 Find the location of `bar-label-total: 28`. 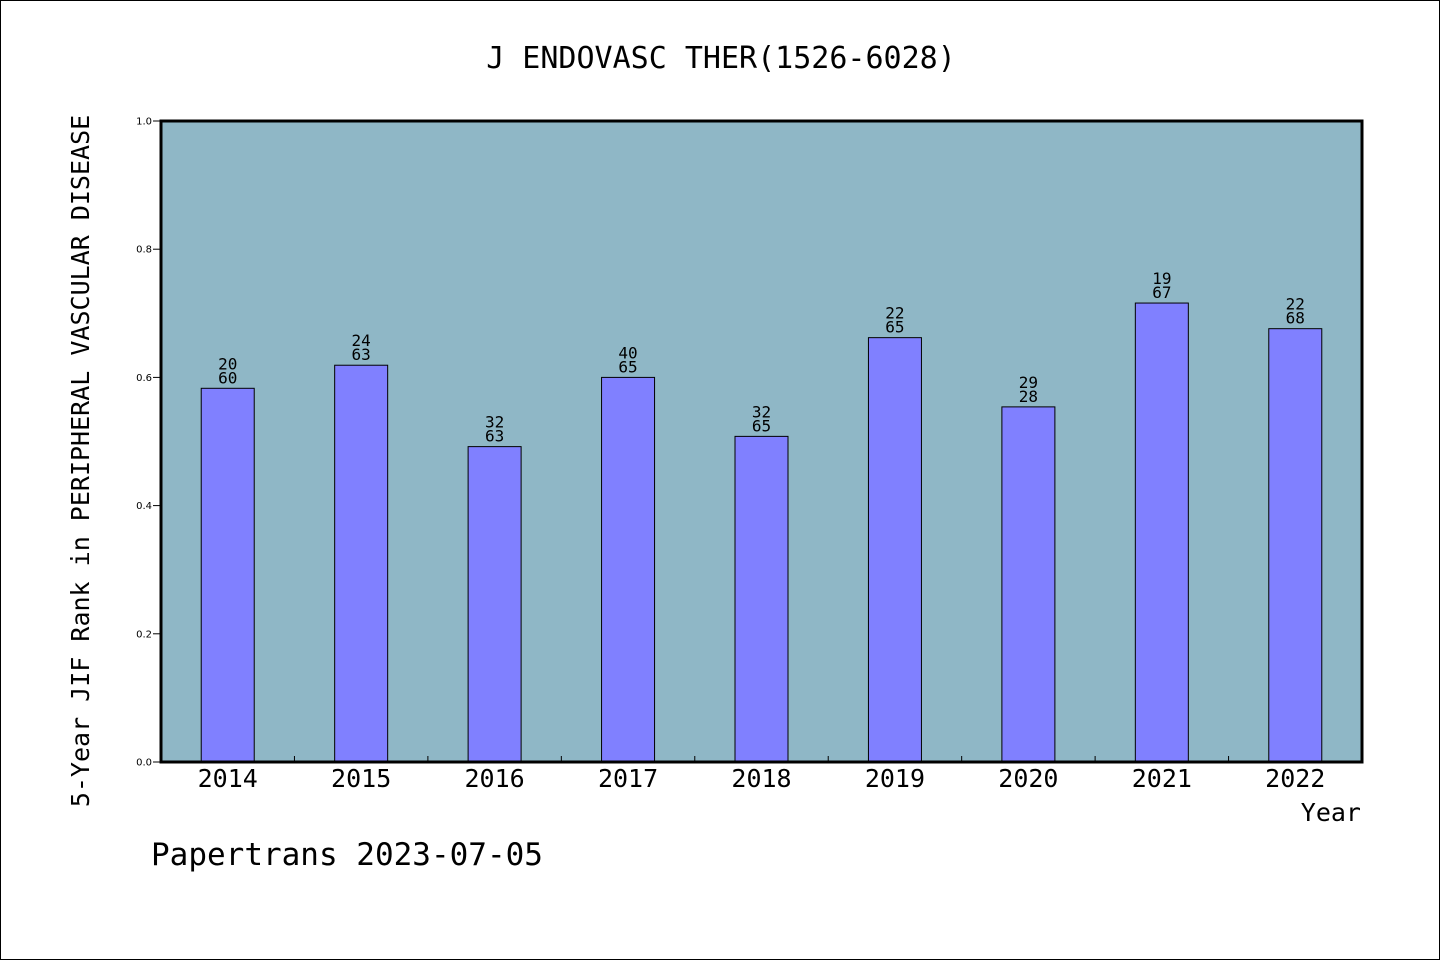

bar-label-total: 28 is located at coordinates (1028, 396).